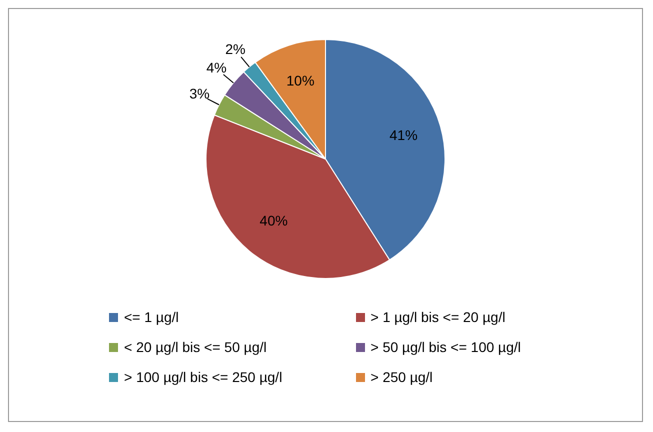 The width and height of the screenshot is (653, 432). I want to click on legend-label: > 100 µg/l bis <= 250 µg/l, so click(203, 377).